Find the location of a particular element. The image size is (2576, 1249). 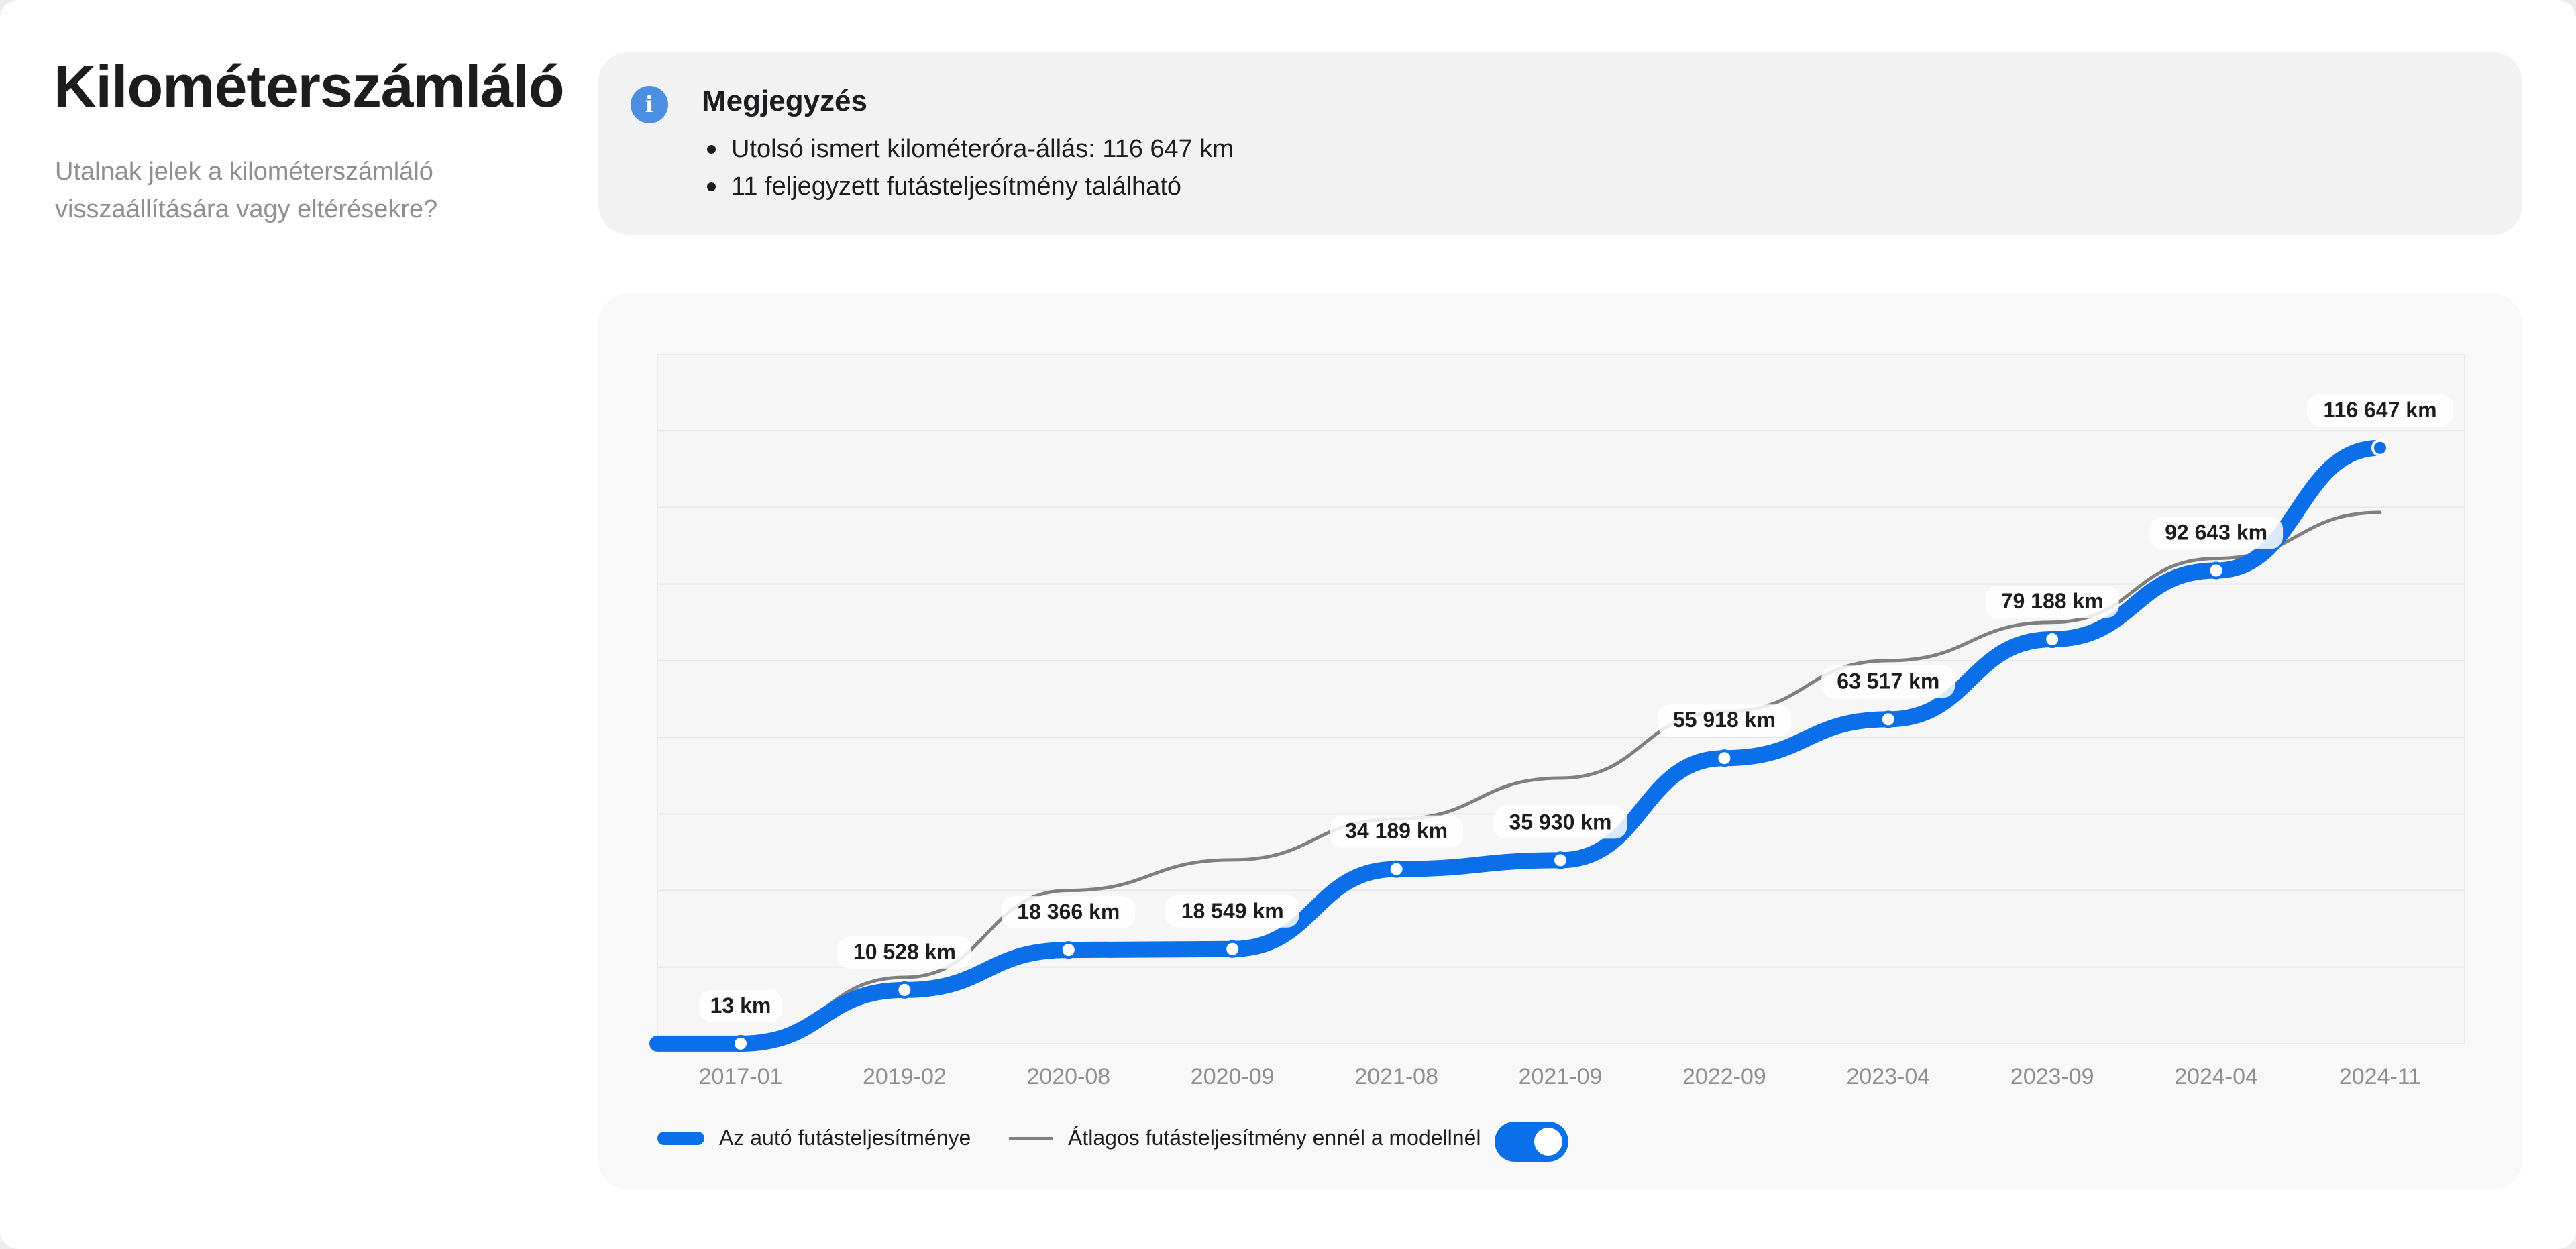

data-label: 55 918 km is located at coordinates (1724, 720).